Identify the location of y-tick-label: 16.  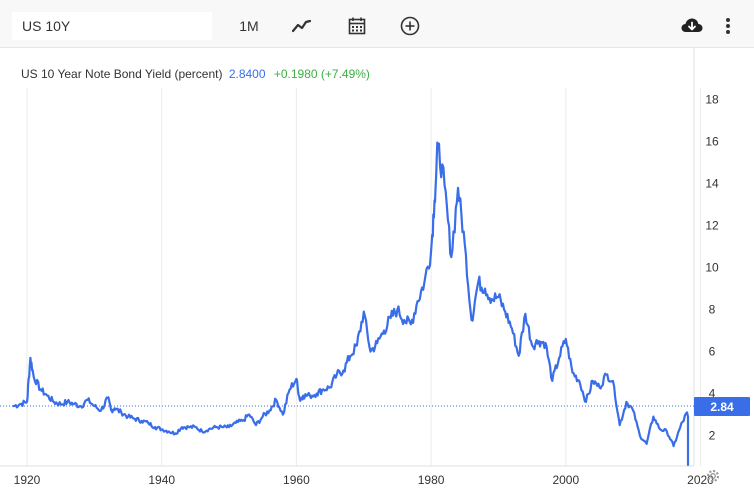
(712, 142).